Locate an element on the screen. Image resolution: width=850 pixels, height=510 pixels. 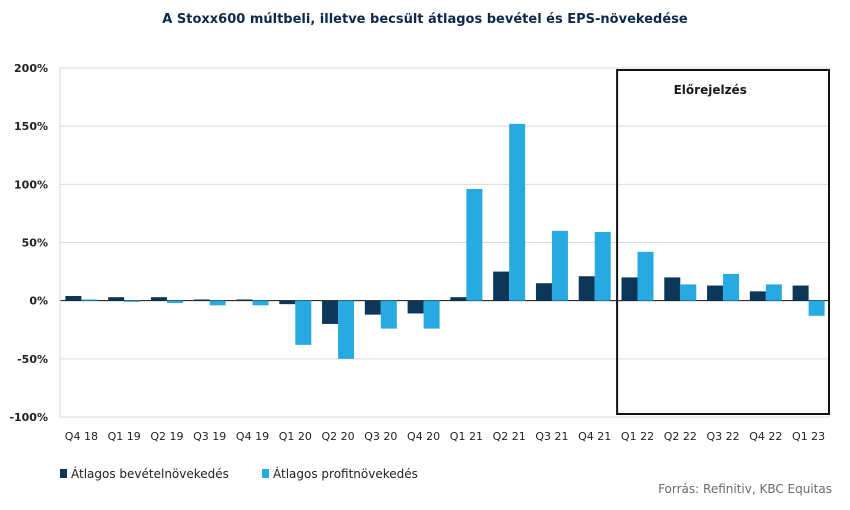
x-tick-label: Q2 22 is located at coordinates (680, 436).